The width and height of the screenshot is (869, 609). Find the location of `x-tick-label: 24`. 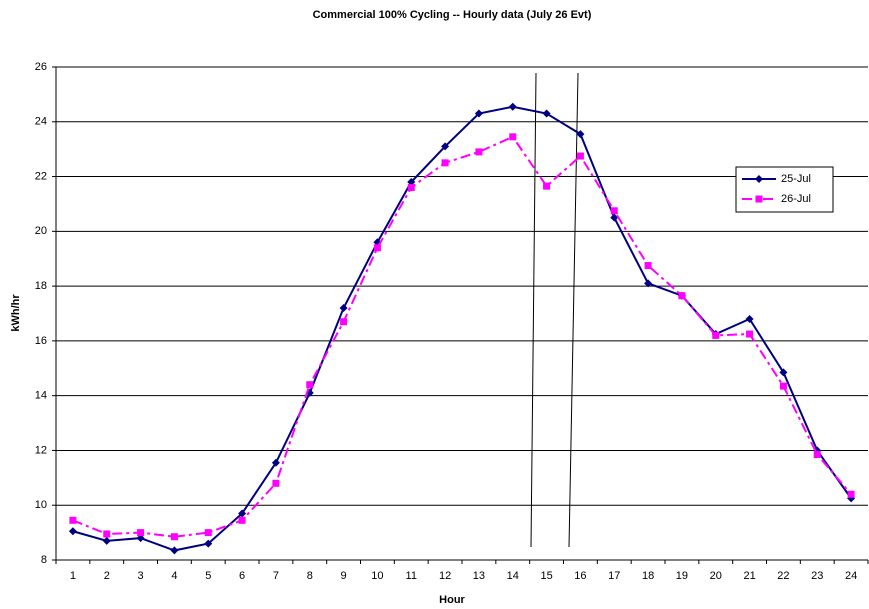

x-tick-label: 24 is located at coordinates (851, 576).